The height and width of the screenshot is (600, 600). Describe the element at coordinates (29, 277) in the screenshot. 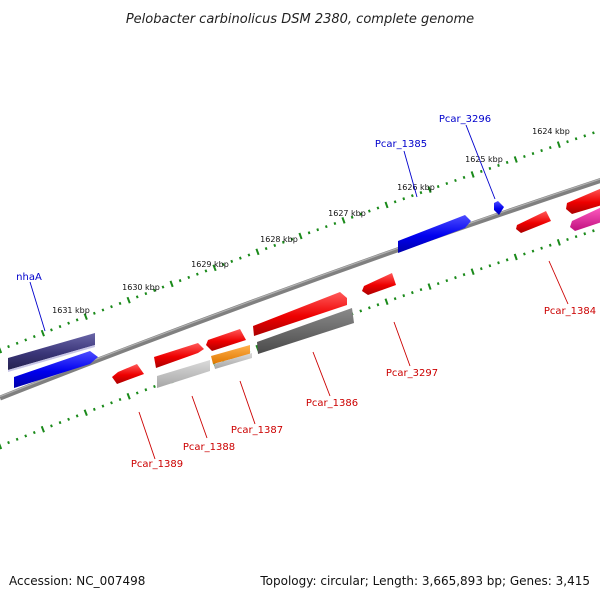

I see `gene-label-nhaA: nhaA` at that location.